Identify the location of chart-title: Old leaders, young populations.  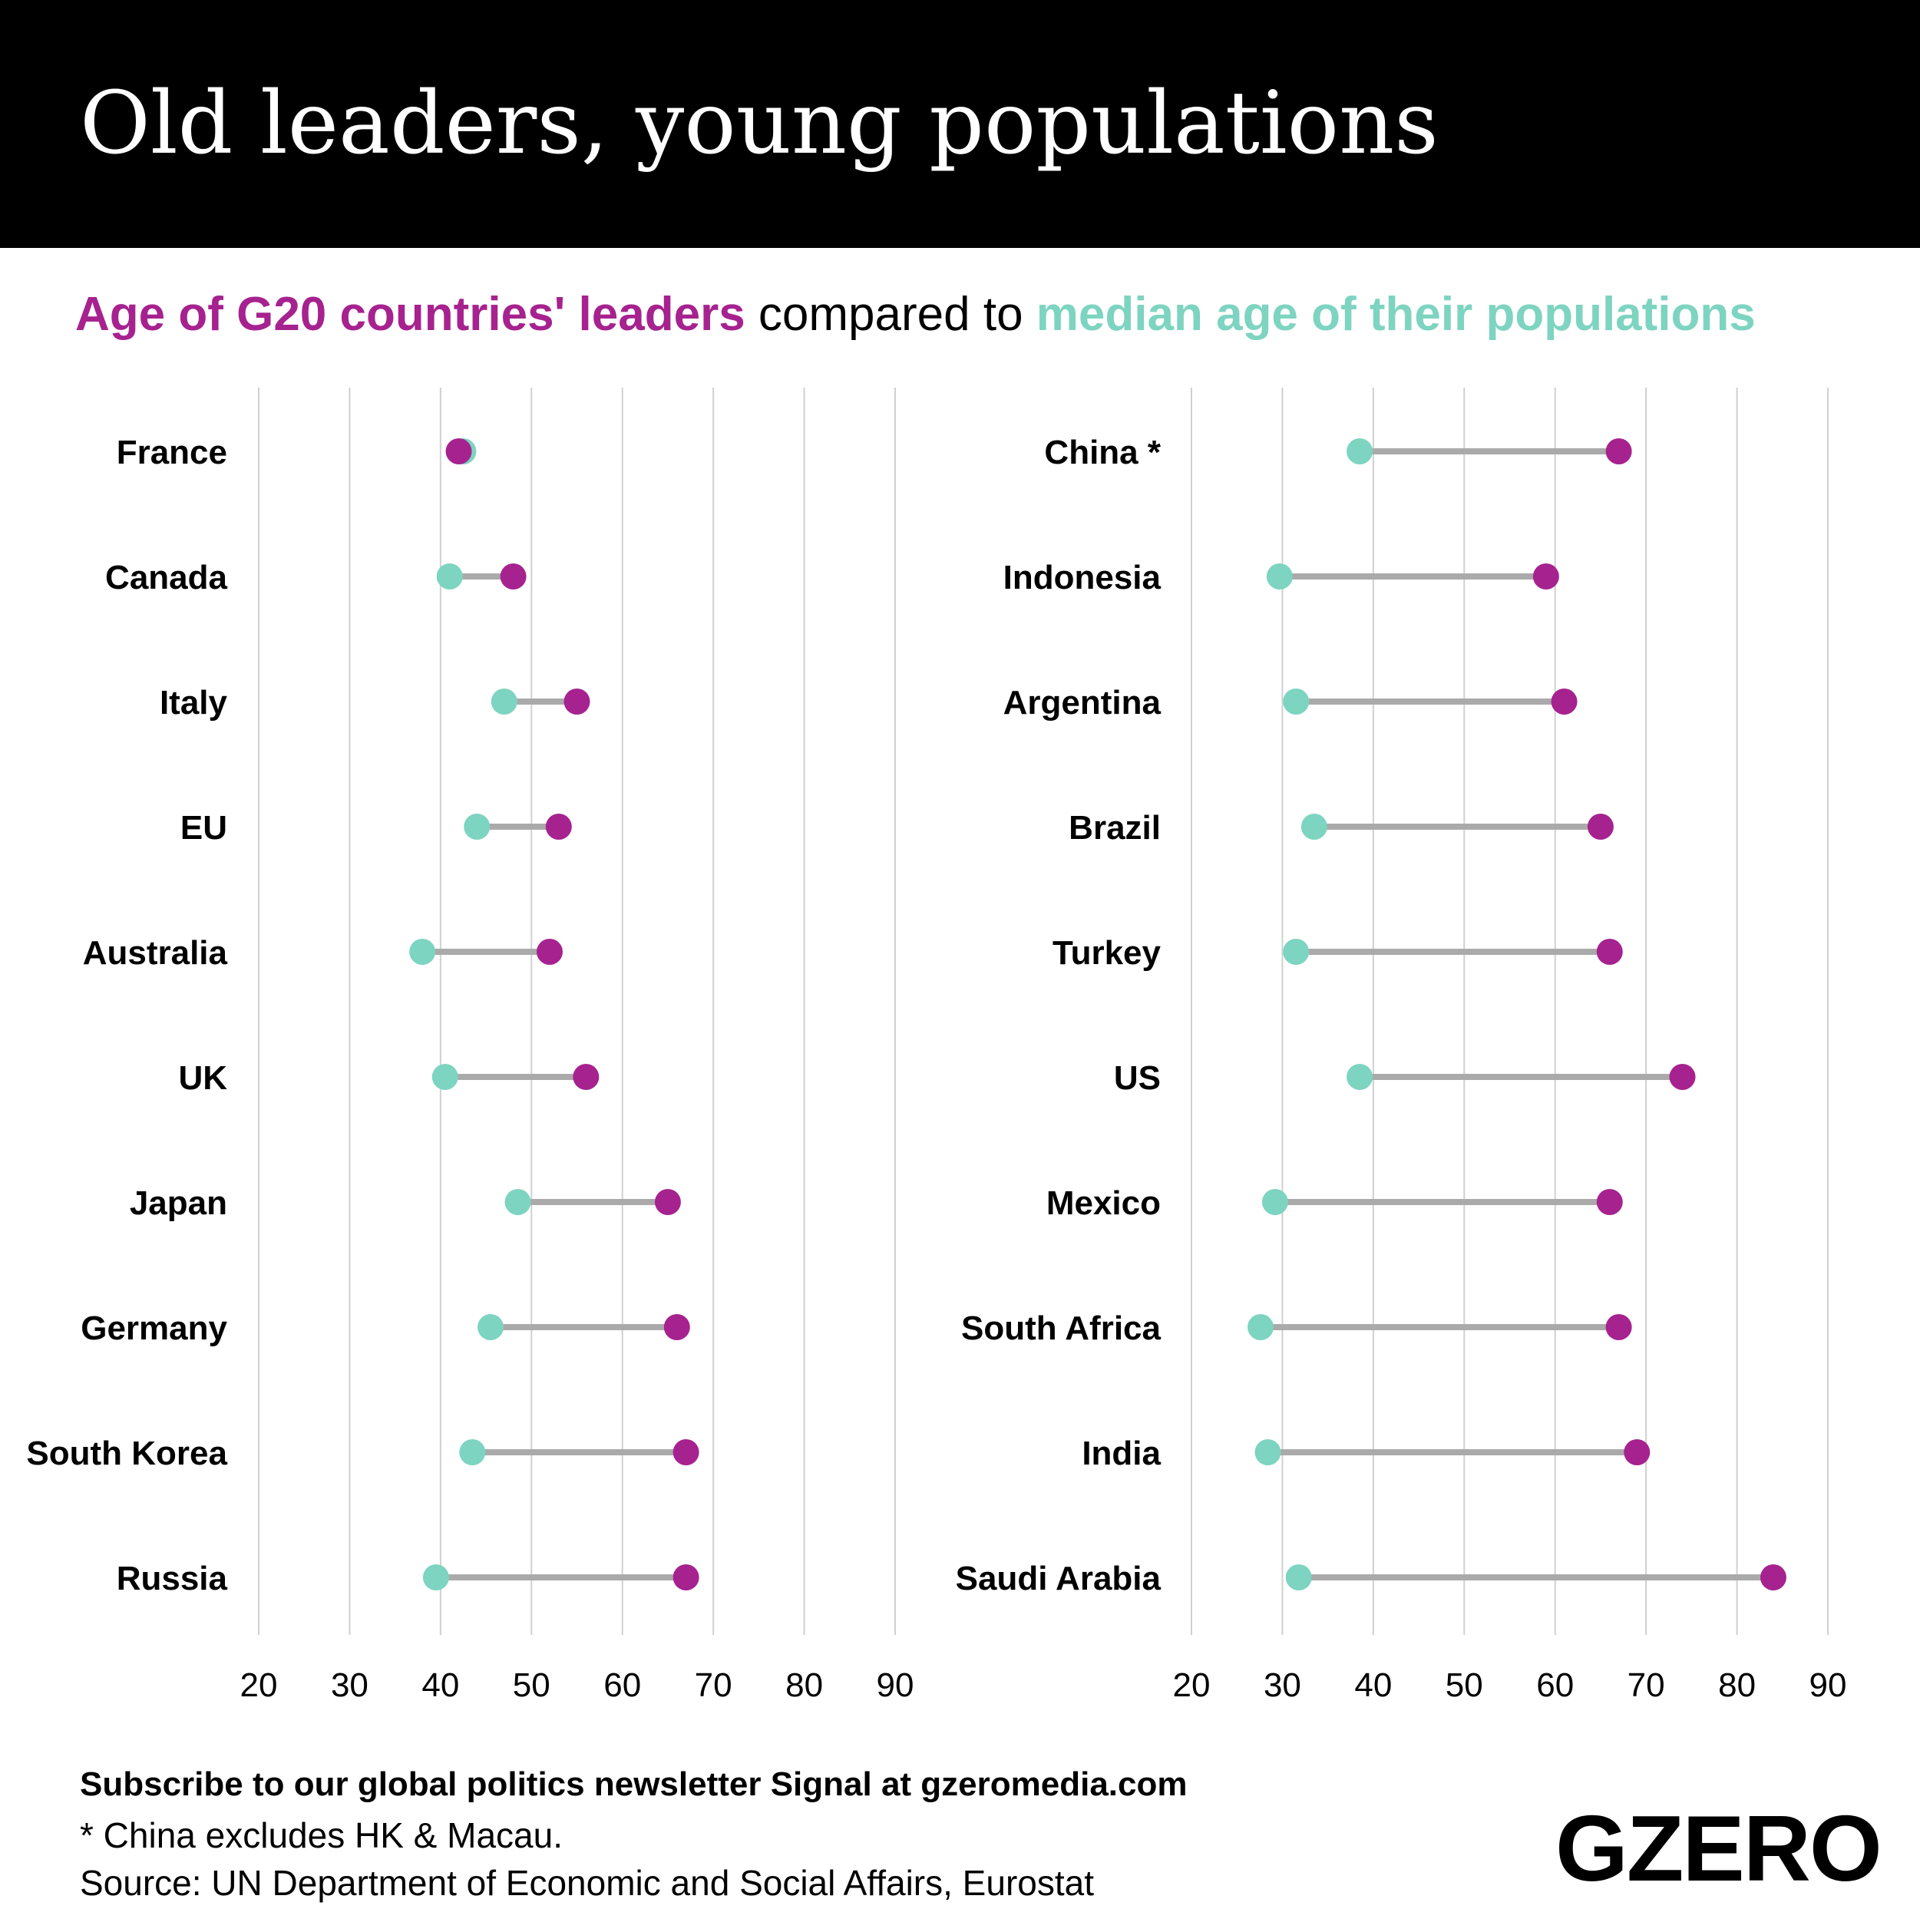
(759, 123).